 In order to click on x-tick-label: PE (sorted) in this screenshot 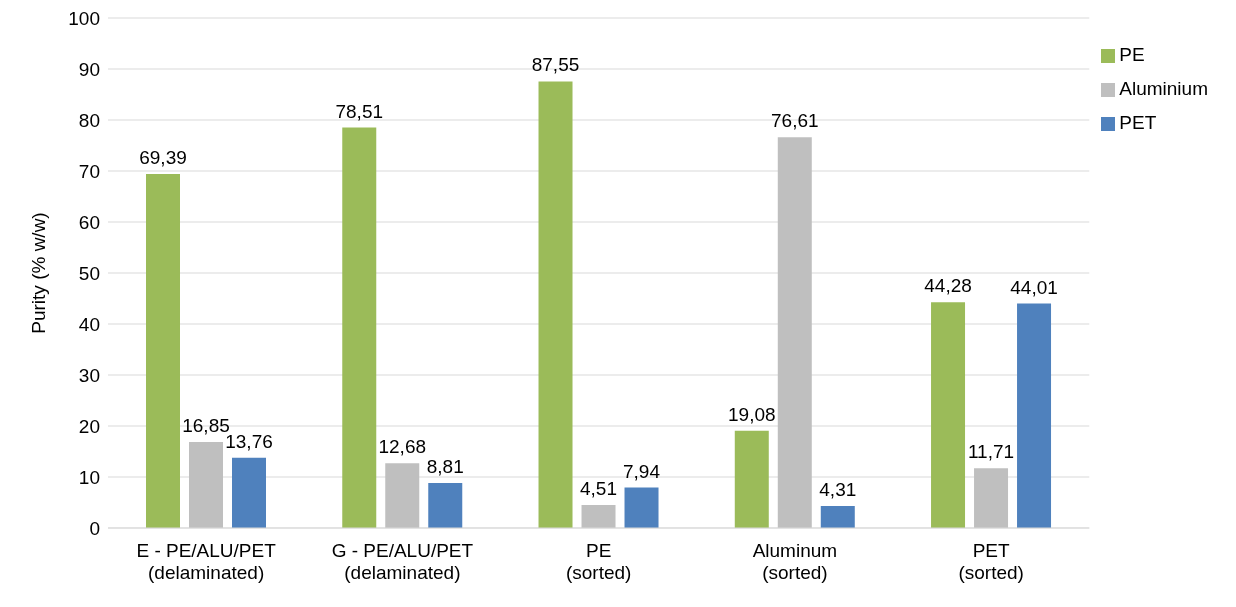, I will do `click(598, 561)`.